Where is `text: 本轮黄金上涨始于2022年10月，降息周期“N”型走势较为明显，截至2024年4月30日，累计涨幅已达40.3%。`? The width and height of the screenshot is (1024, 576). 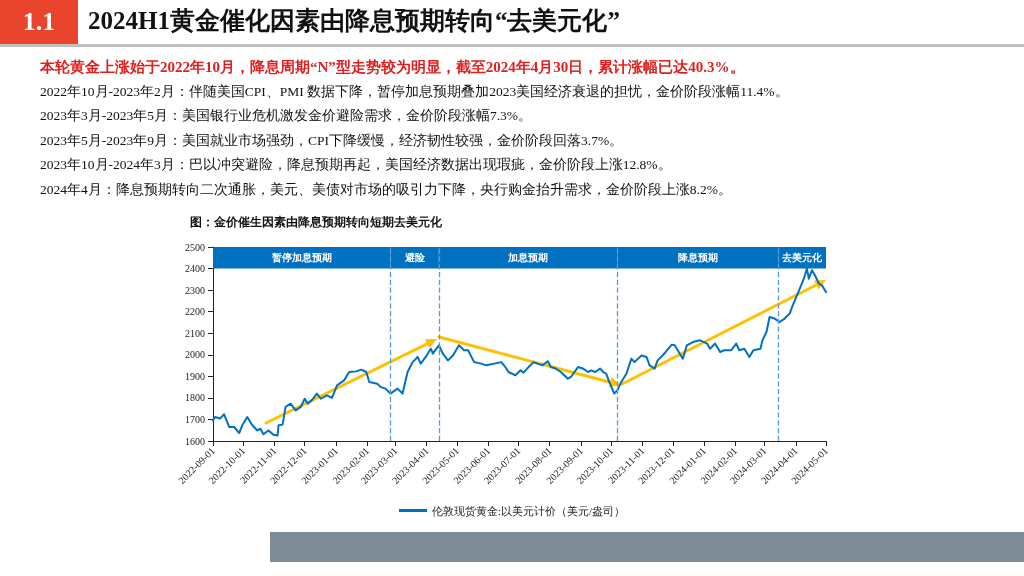
text: 本轮黄金上涨始于2022年10月，降息周期“N”型走势较为明显，截至2024年4月30日，累计涨幅已达40.3%。 is located at coordinates (392, 67).